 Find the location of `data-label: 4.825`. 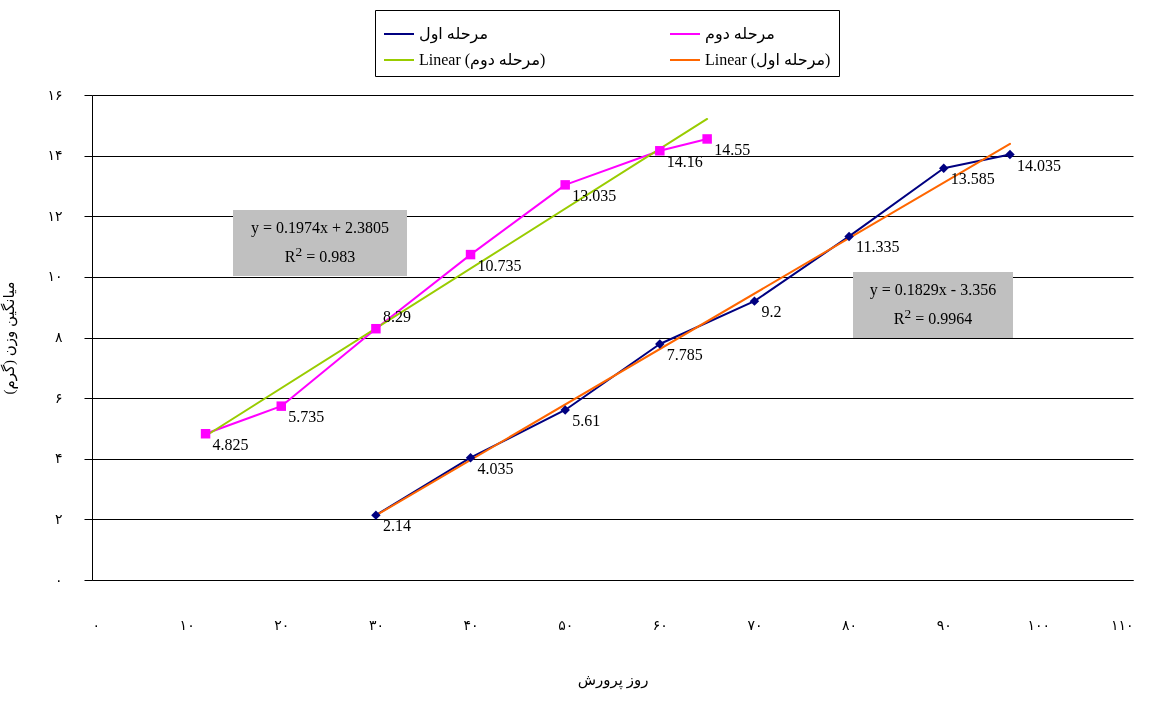

data-label: 4.825 is located at coordinates (230, 444).